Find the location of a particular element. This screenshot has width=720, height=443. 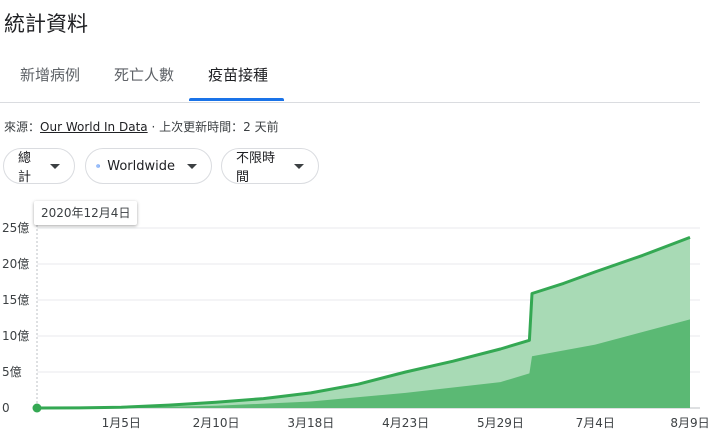

x-tick-label: 5月29日 is located at coordinates (500, 423).